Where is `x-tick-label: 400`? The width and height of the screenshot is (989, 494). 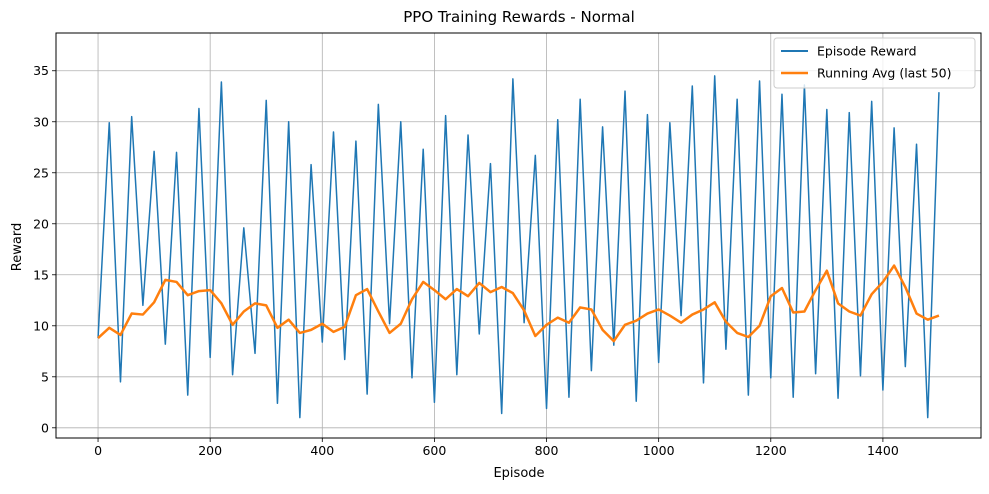 x-tick-label: 400 is located at coordinates (322, 450).